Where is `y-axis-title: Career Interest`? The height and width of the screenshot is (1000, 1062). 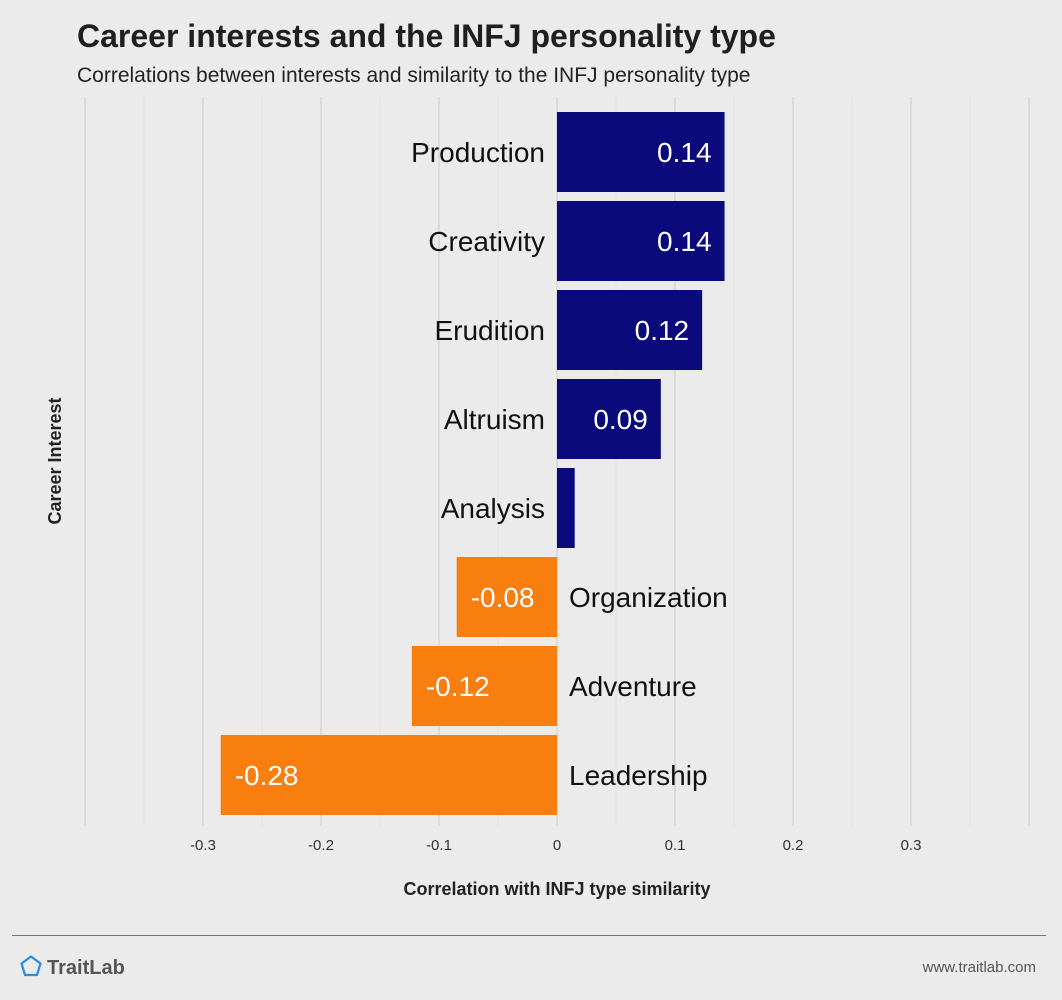
y-axis-title: Career Interest is located at coordinates (55, 460).